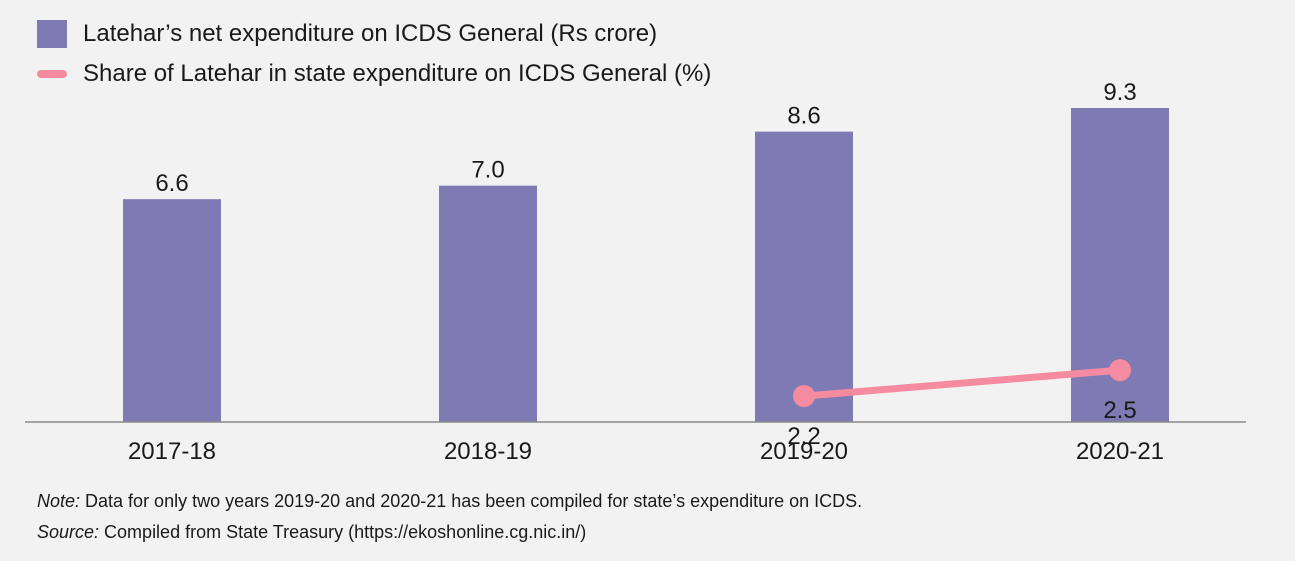 Image resolution: width=1295 pixels, height=561 pixels. I want to click on bar-value-label: 7.0, so click(487, 170).